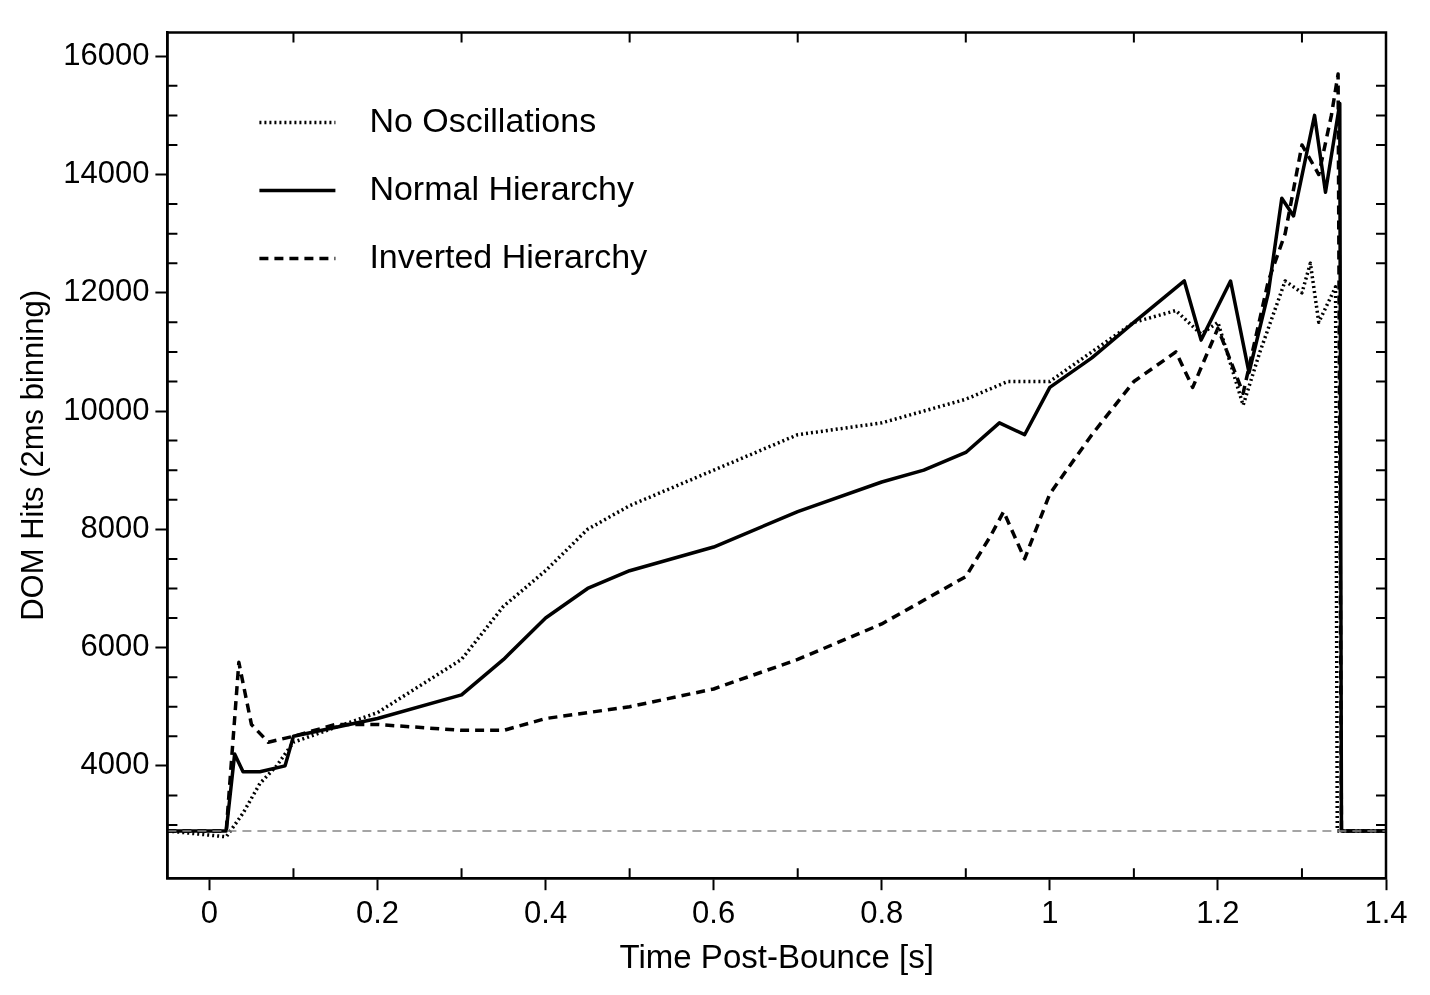 Image resolution: width=1430 pixels, height=995 pixels. Describe the element at coordinates (115, 646) in the screenshot. I see `y-tick-label: 6000` at that location.